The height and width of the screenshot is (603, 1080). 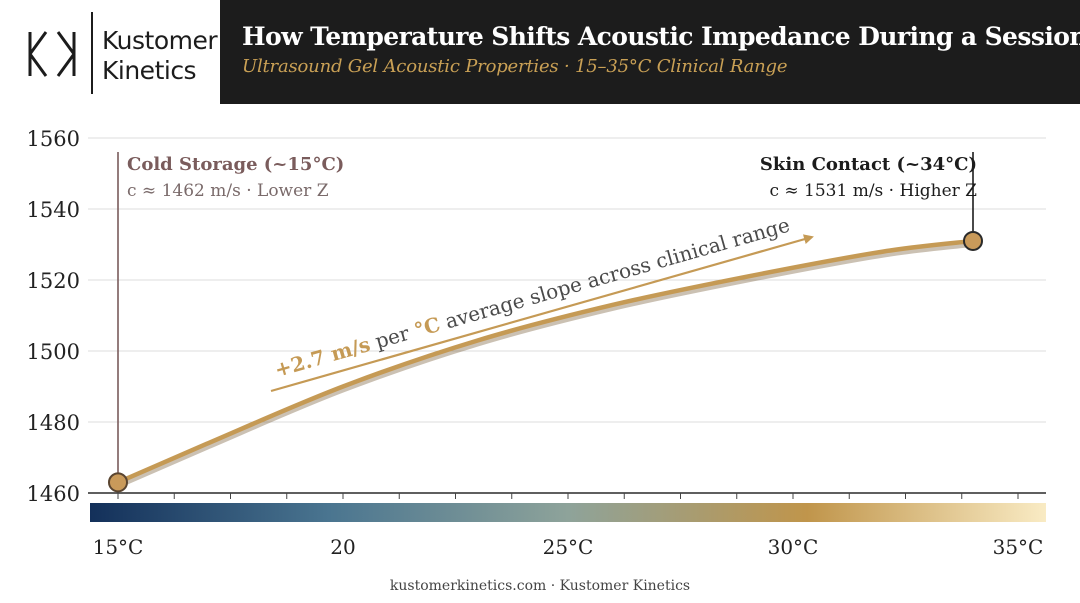 What do you see at coordinates (118, 547) in the screenshot?
I see `x-tick-label: 15°C` at bounding box center [118, 547].